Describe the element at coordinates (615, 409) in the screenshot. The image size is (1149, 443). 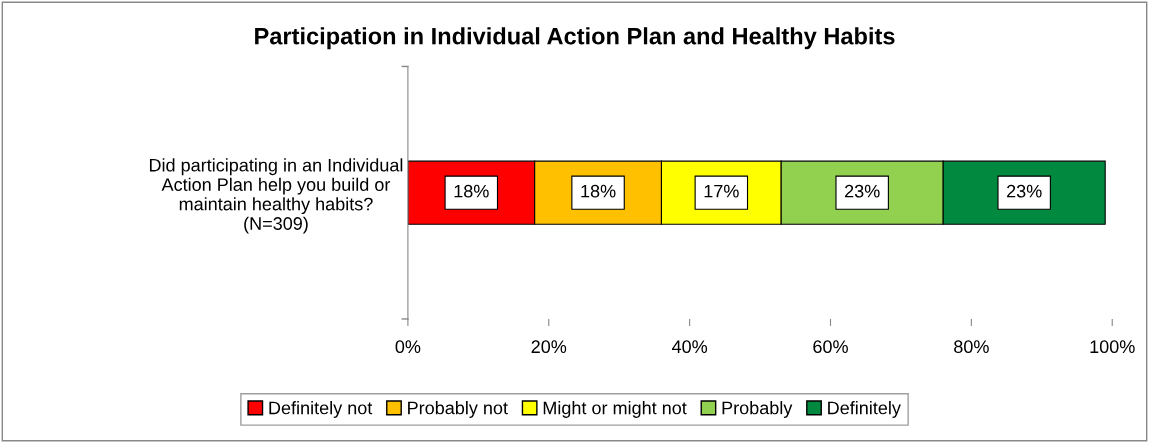
I see `legend-label: Might or might not` at that location.